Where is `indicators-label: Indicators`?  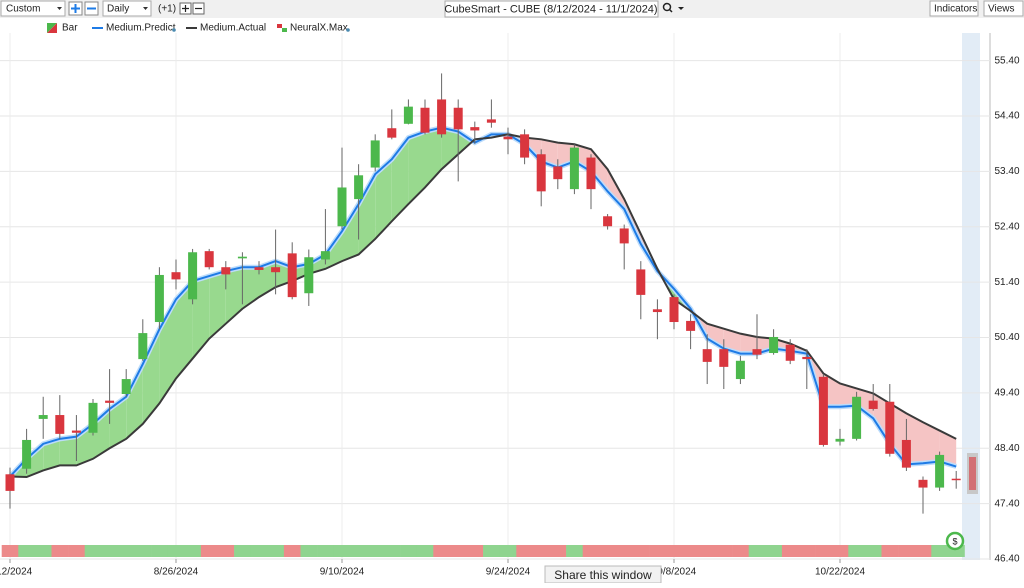
indicators-label: Indicators is located at coordinates (955, 9).